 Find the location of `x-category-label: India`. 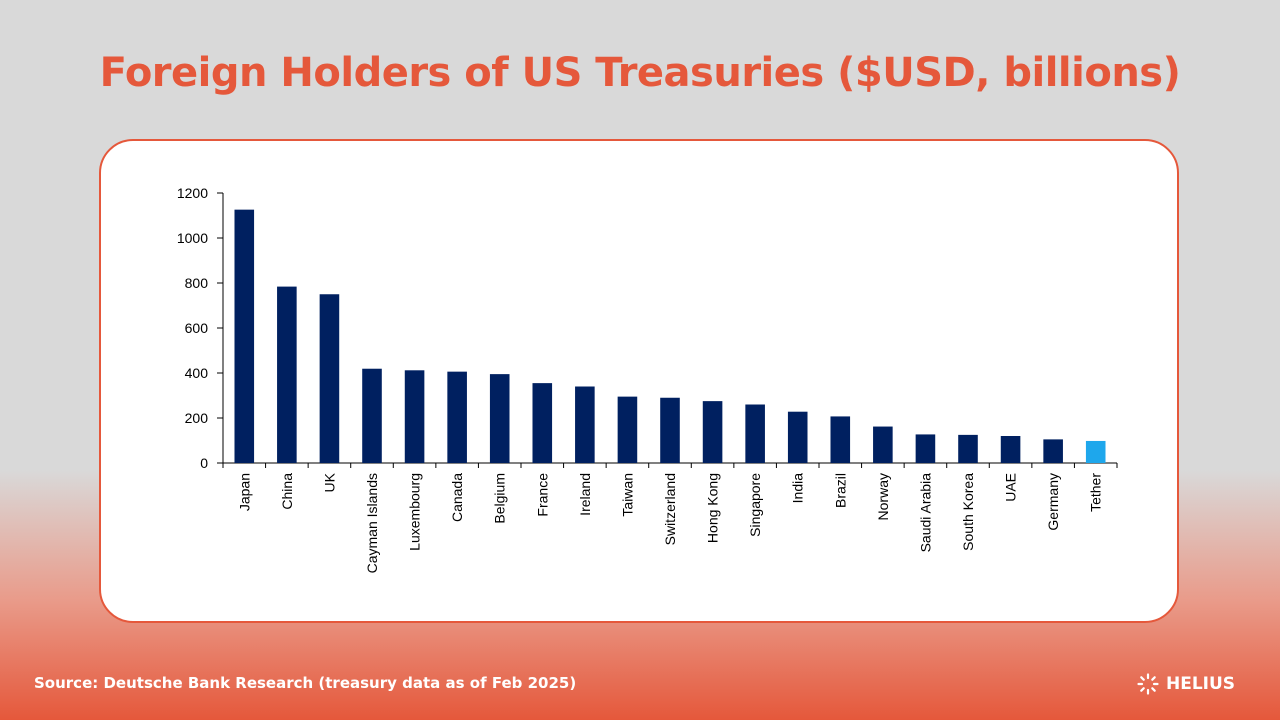

x-category-label: India is located at coordinates (798, 488).